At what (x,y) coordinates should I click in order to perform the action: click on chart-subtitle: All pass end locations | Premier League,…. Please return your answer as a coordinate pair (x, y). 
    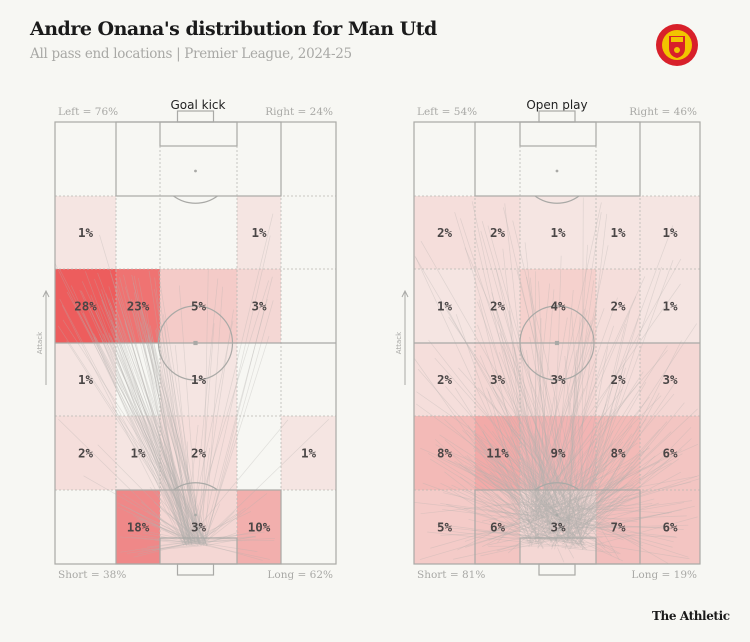
    Looking at the image, I should click on (191, 54).